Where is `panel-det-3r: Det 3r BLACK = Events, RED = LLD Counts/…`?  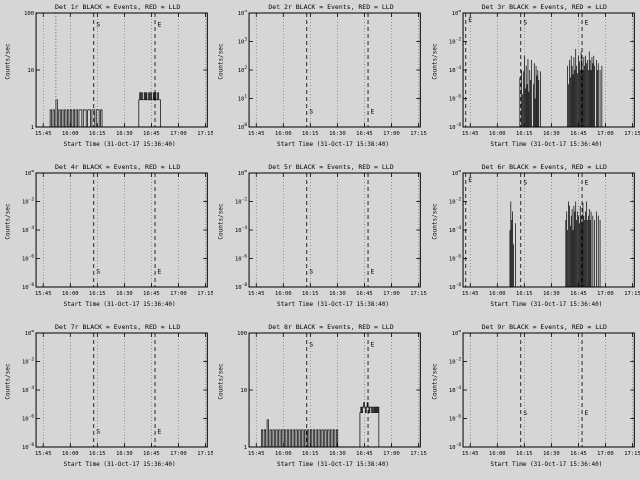
panel-det-3r: Det 3r BLACK = Events, RED = LLD Counts/… is located at coordinates (533, 80).